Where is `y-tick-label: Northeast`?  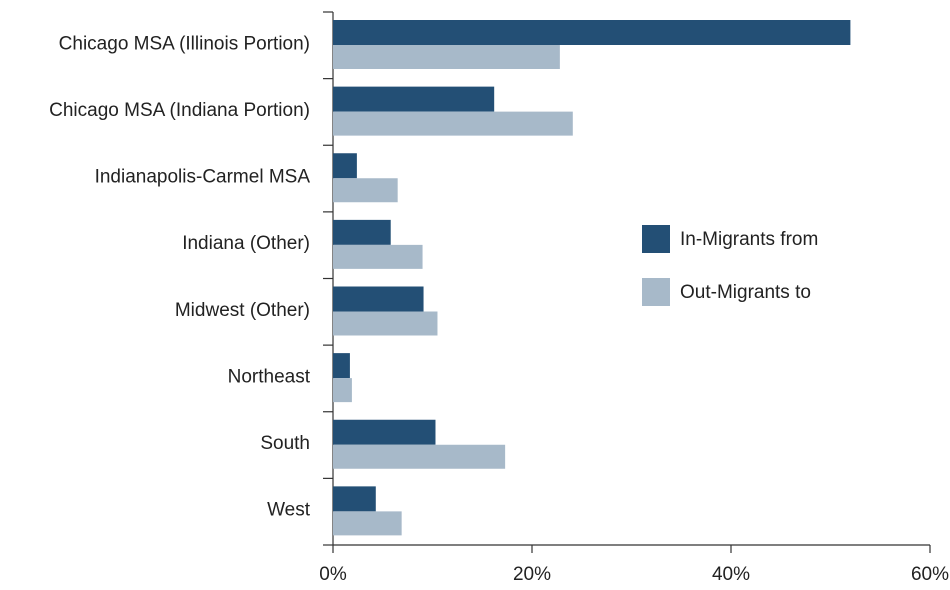 y-tick-label: Northeast is located at coordinates (269, 376).